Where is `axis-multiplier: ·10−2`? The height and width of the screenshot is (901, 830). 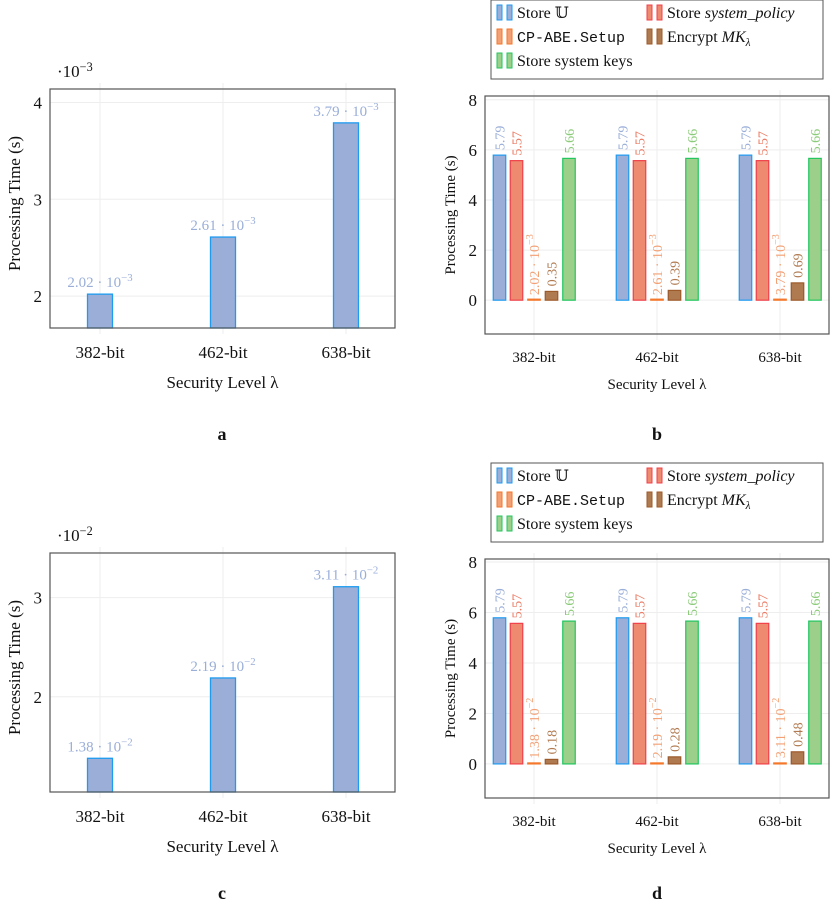 axis-multiplier: ·10−2 is located at coordinates (75, 534).